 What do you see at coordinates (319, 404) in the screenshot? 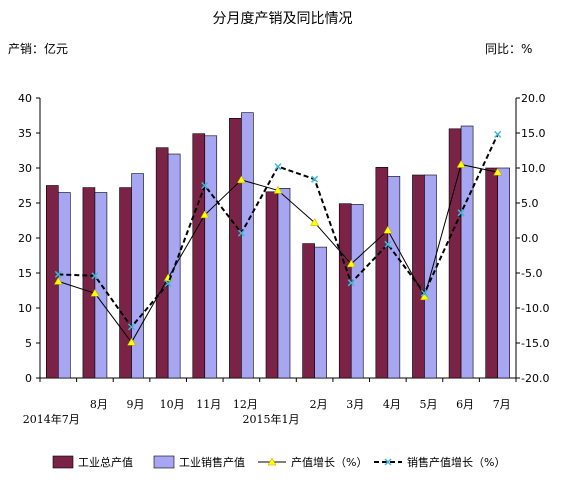
I see `x-tick-label: 2月` at bounding box center [319, 404].